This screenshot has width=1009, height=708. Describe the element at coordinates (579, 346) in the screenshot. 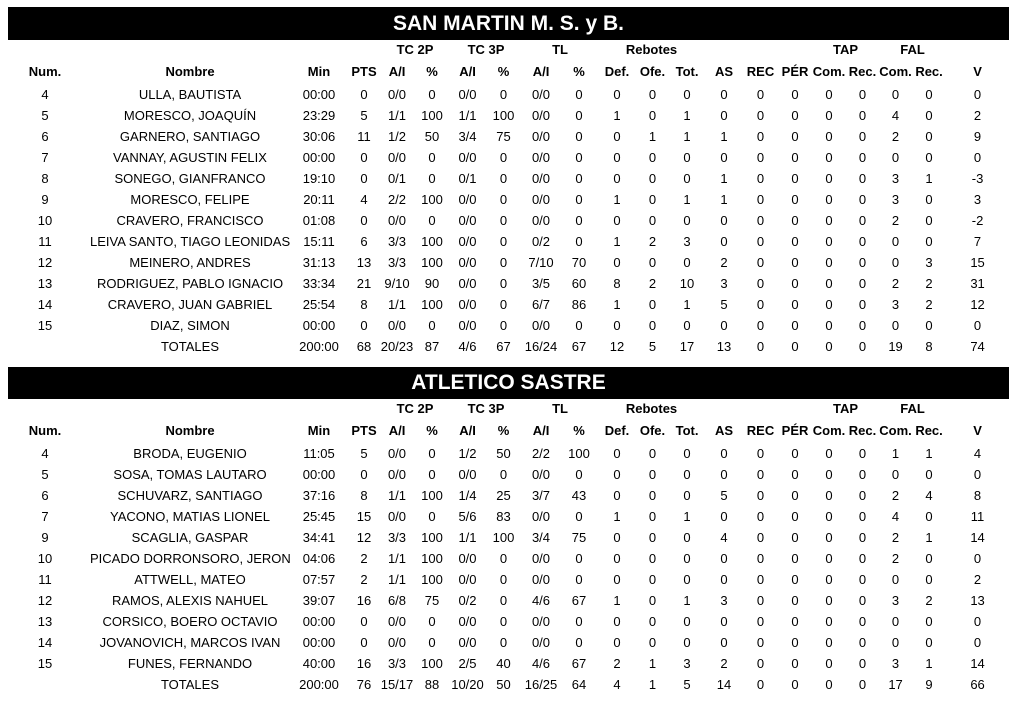

I see `cell-tl-pct: 67` at that location.